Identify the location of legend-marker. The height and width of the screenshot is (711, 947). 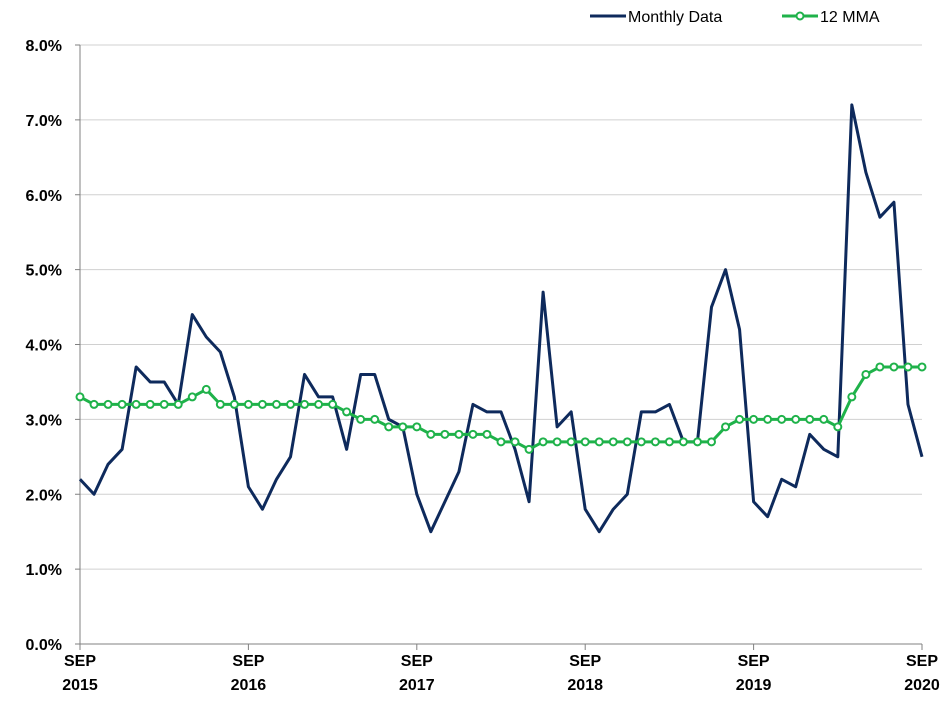
(800, 16).